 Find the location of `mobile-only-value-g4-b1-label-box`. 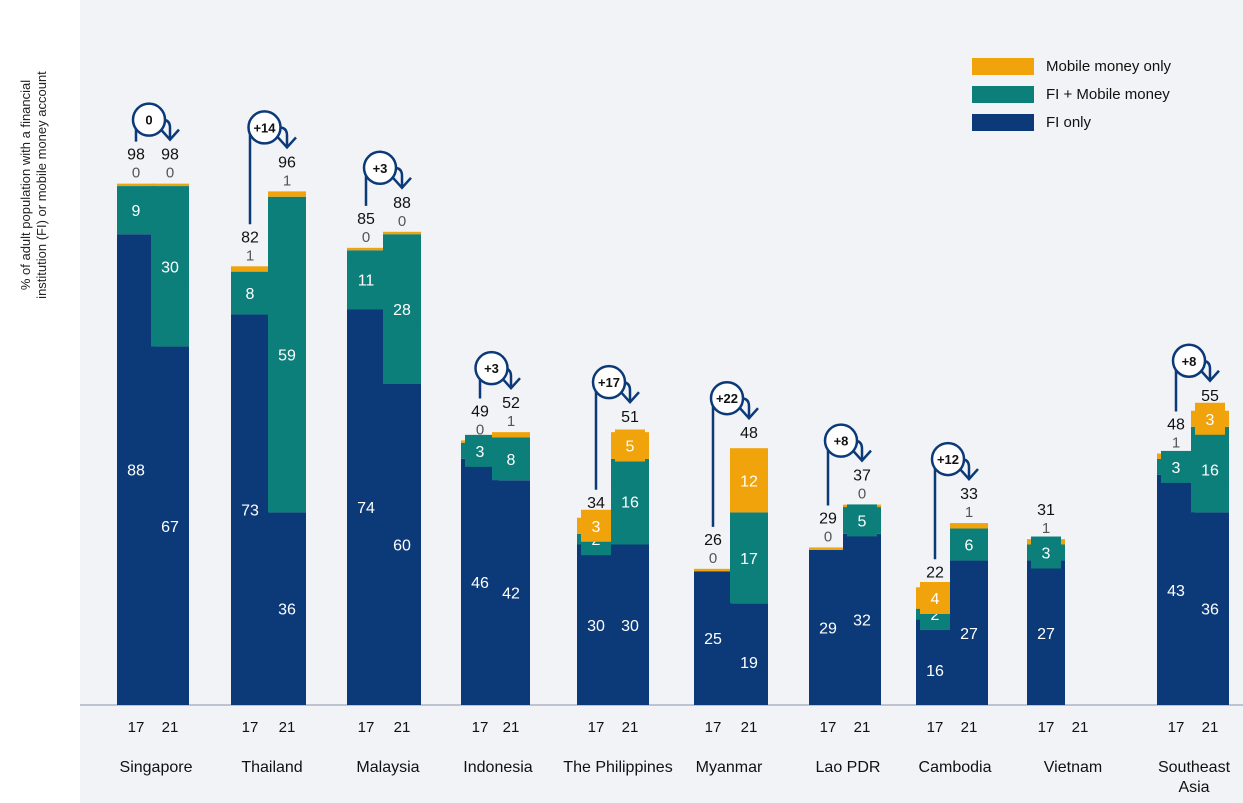

mobile-only-value-g4-b1-label-box is located at coordinates (630, 445).